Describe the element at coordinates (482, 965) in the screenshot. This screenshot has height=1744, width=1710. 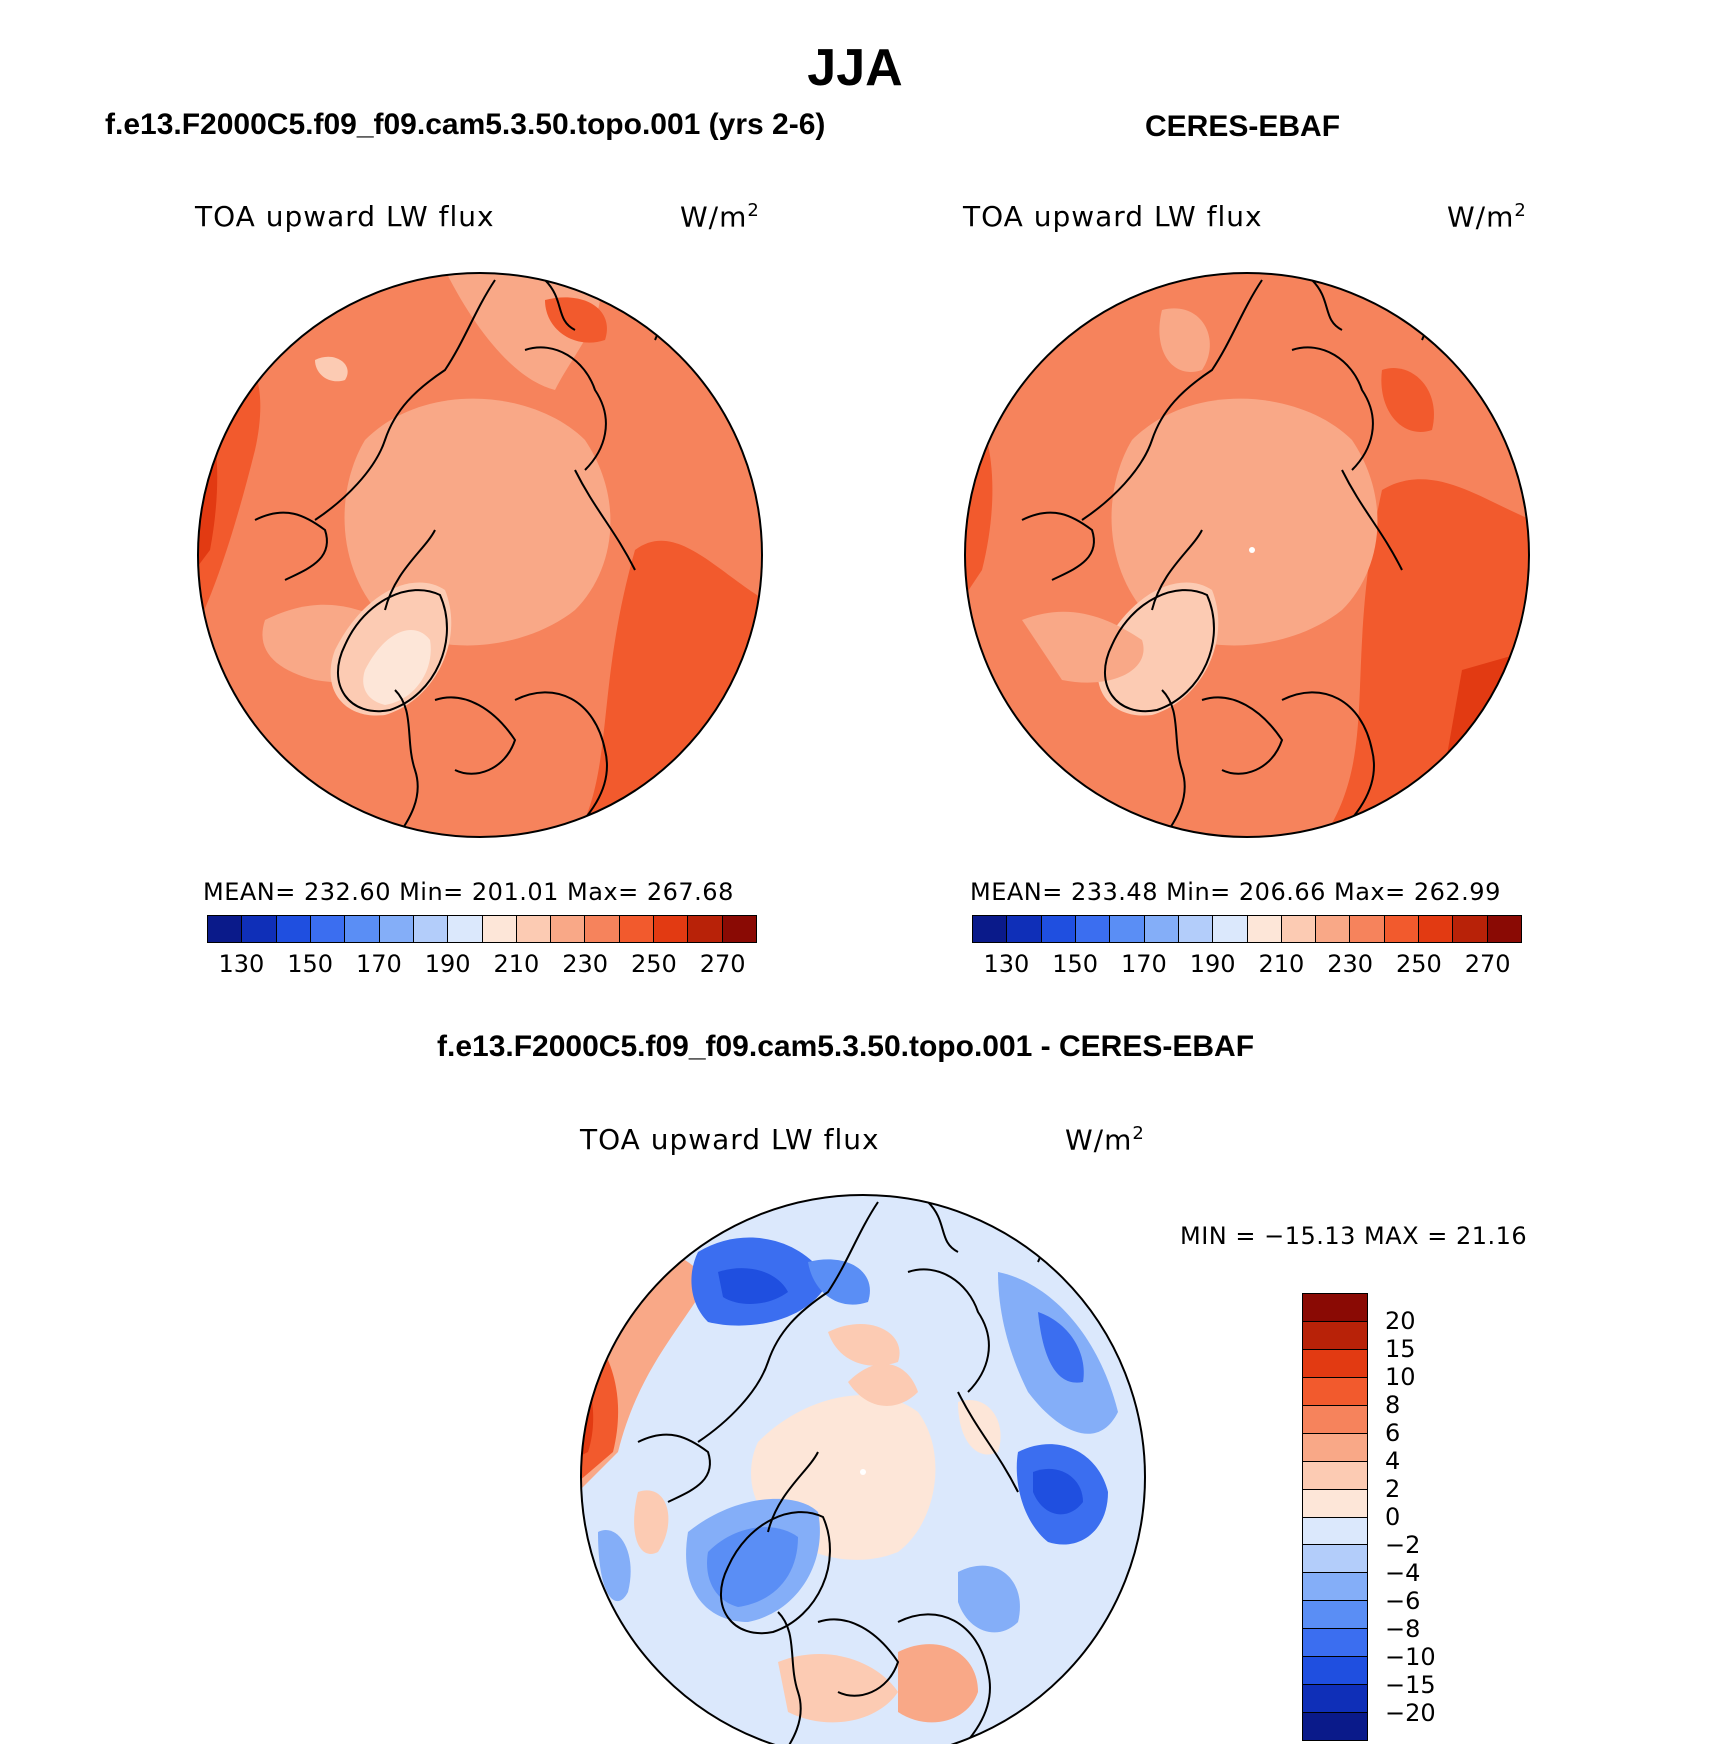
I see `panel-1-colorbar-ticks: 130 150 170 190 210 230 250 270` at that location.